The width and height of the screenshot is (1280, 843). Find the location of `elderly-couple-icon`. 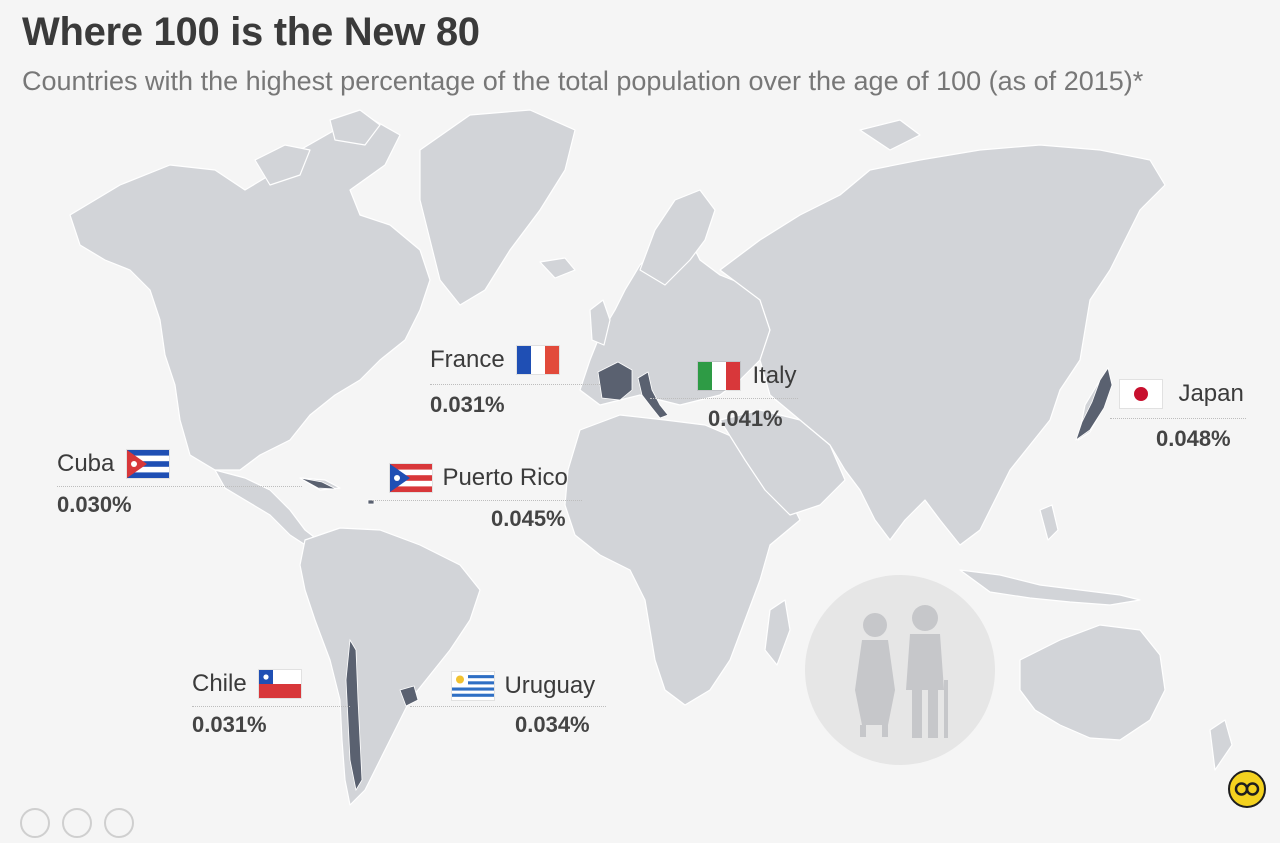

elderly-couple-icon is located at coordinates (900, 670).